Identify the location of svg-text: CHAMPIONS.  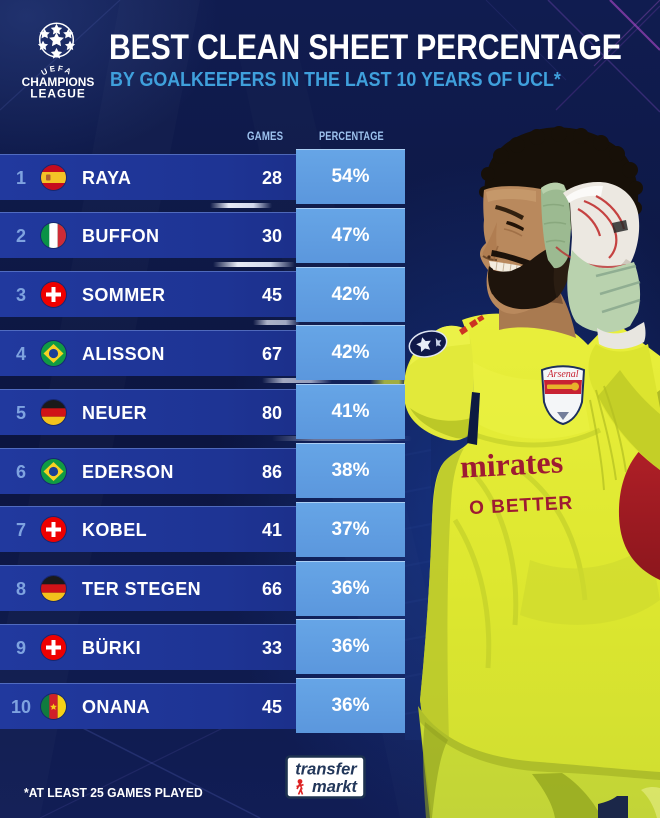
(58, 82).